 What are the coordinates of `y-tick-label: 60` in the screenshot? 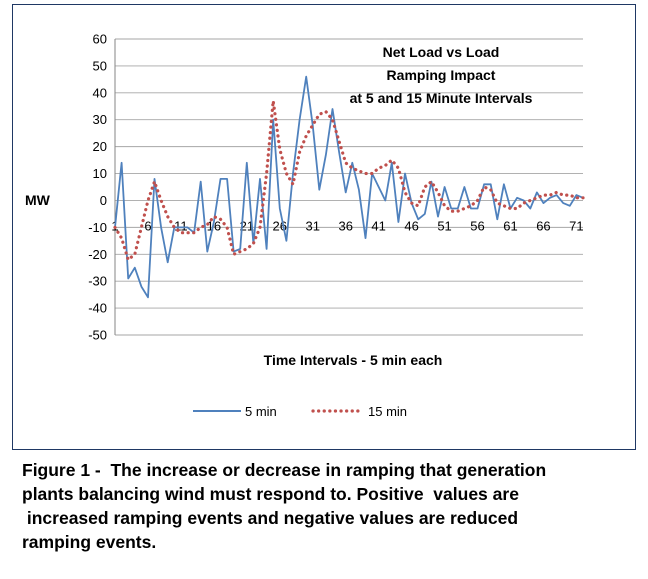 It's located at (100, 39).